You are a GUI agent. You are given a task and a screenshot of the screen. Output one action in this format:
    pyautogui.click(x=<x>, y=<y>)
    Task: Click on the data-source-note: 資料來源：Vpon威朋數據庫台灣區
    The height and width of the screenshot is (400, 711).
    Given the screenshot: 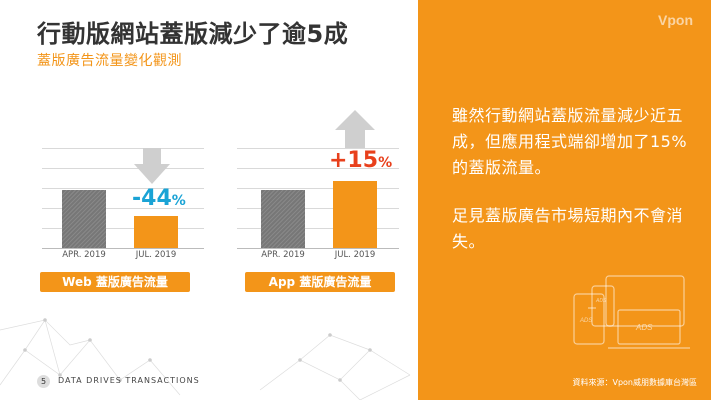 What is the action you would take?
    pyautogui.click(x=634, y=382)
    